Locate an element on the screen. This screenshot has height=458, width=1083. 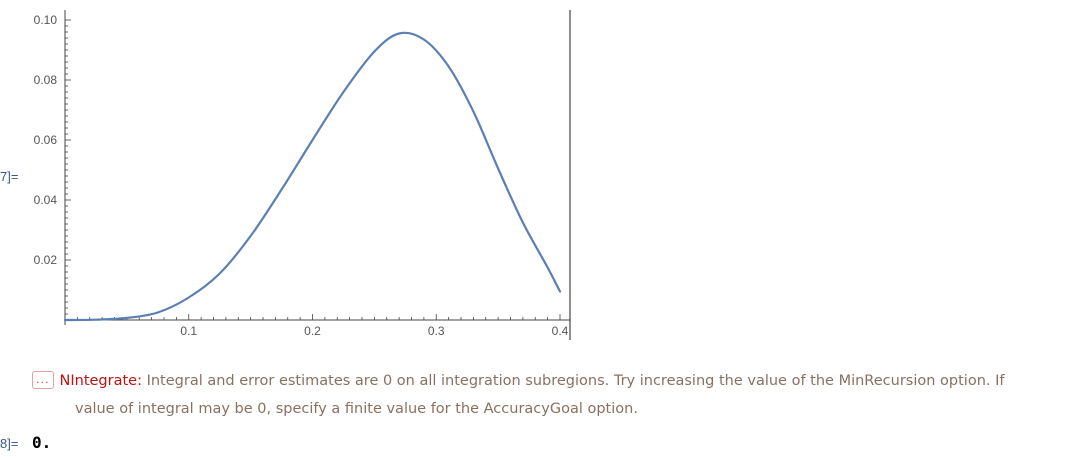
output-8-label: 8]= is located at coordinates (9, 443).